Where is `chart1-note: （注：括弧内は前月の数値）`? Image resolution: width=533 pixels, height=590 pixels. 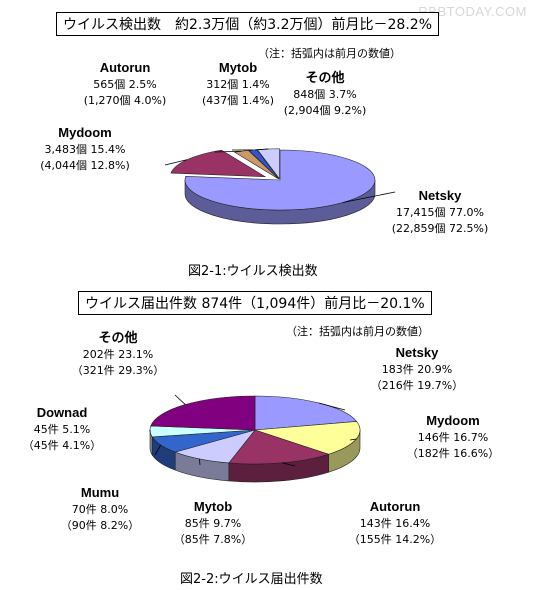 chart1-note: （注：括弧内は前月の数値） is located at coordinates (329, 53).